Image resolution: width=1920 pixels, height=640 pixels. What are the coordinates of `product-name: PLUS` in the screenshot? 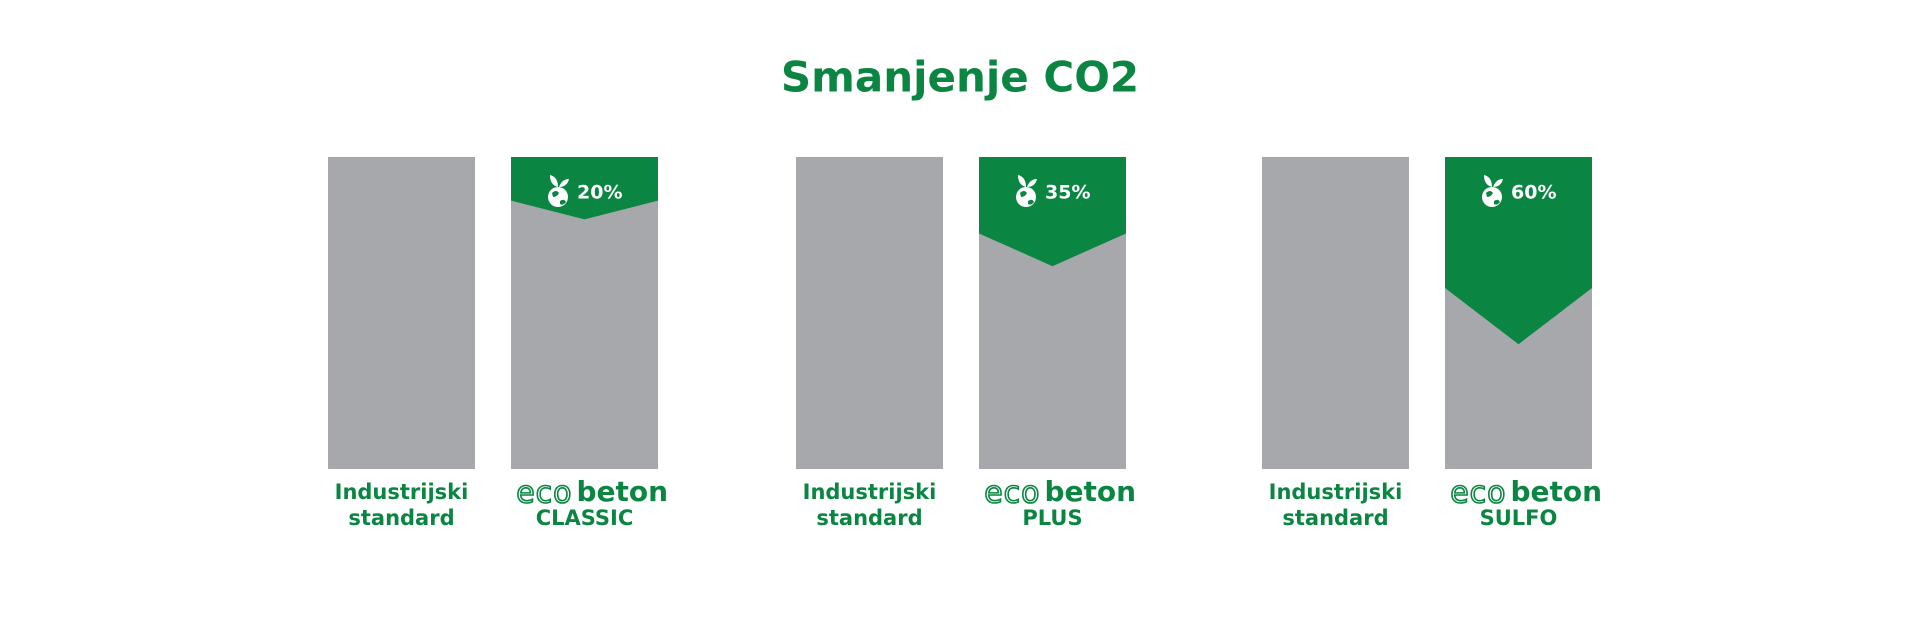 It's located at (1052, 518).